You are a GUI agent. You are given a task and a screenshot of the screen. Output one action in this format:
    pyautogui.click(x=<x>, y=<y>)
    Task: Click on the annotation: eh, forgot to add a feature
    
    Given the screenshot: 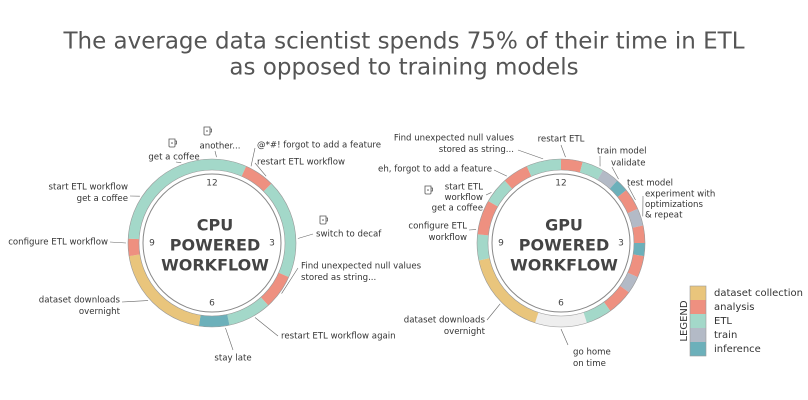 What is the action you would take?
    pyautogui.click(x=435, y=170)
    